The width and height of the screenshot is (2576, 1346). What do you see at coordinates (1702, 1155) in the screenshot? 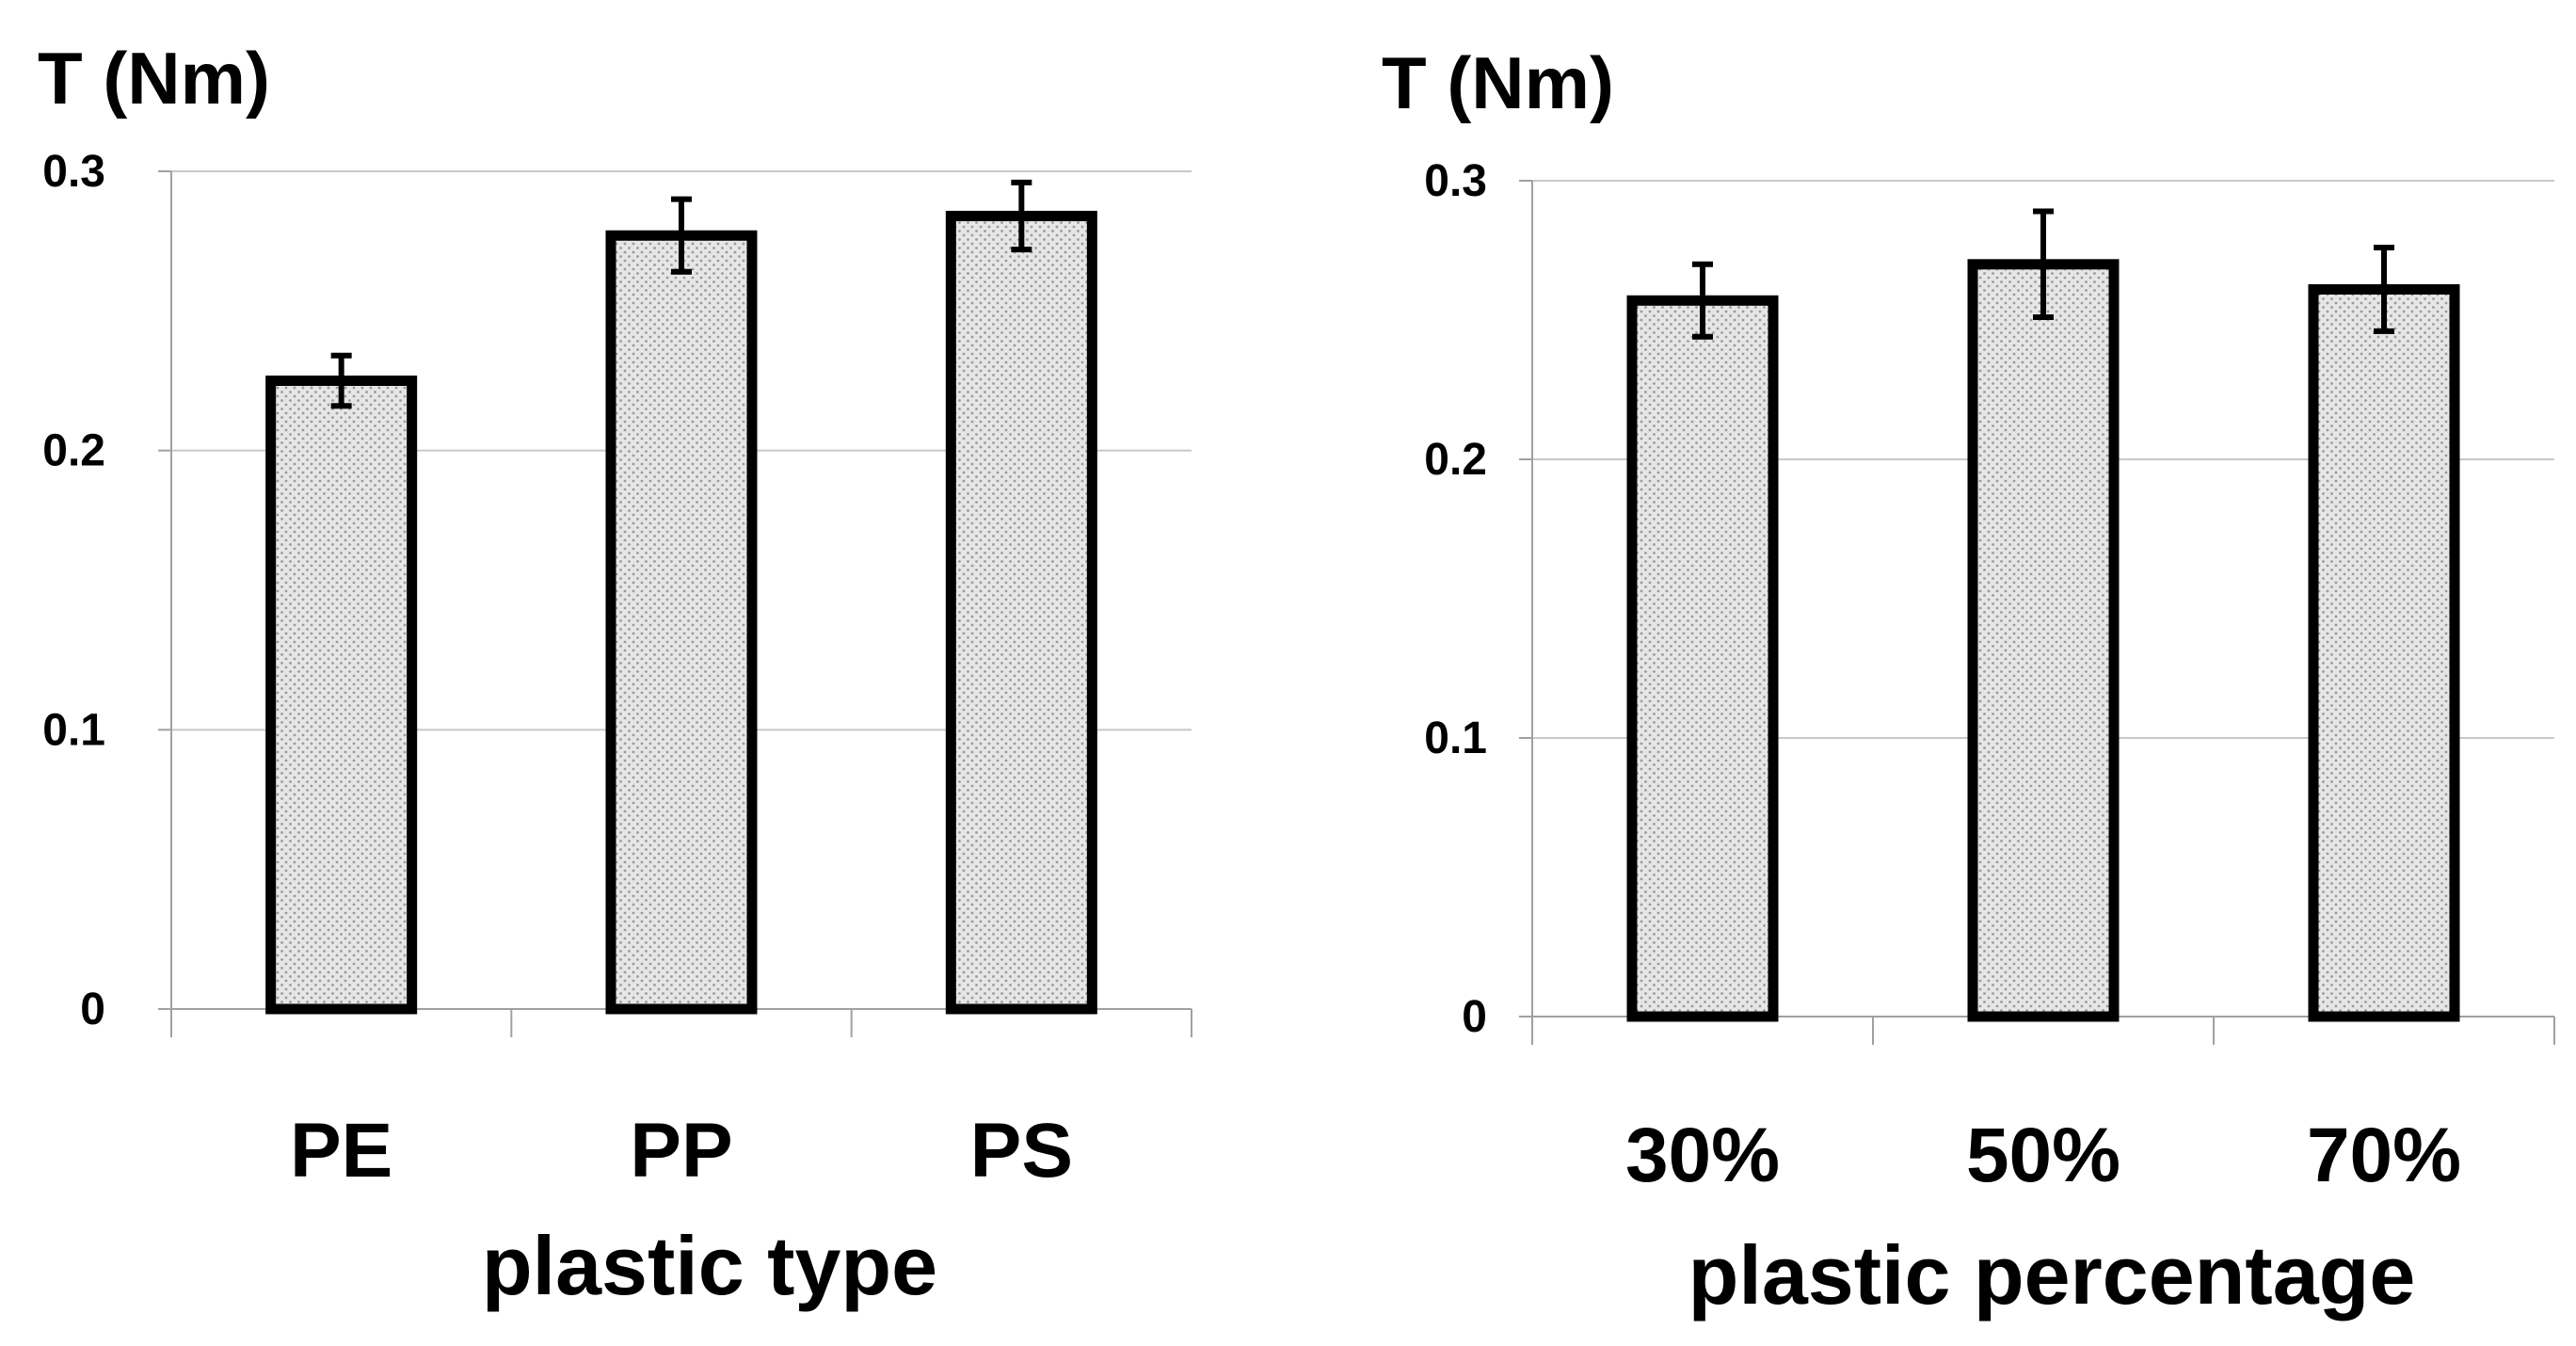
I see `x-category-label: 30%` at bounding box center [1702, 1155].